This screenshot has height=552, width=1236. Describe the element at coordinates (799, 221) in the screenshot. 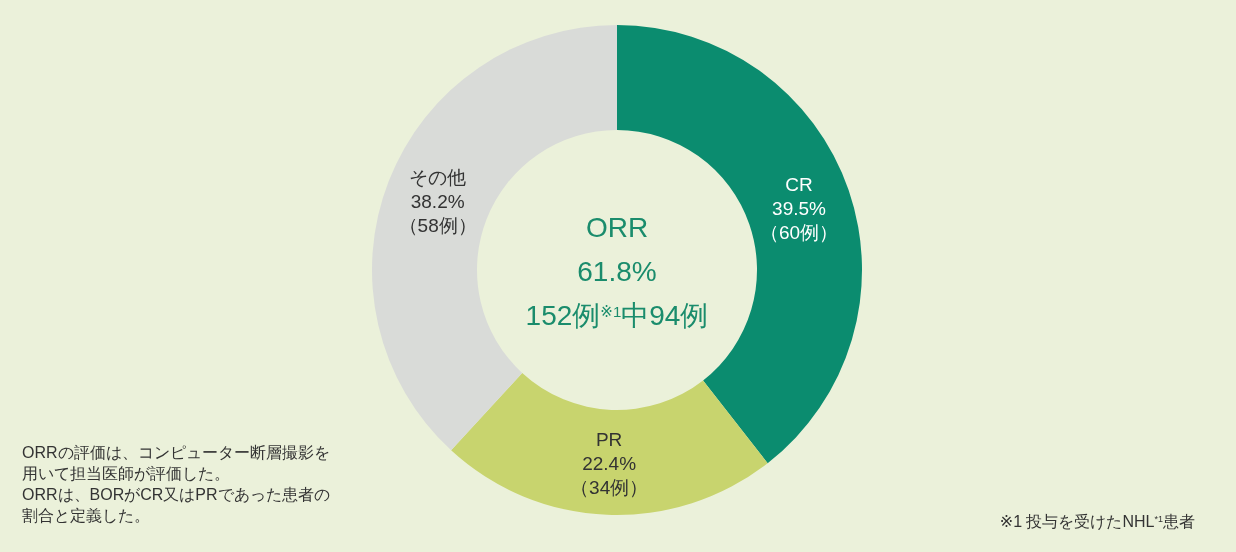

I see `data-label: 39.5% （60例）` at that location.